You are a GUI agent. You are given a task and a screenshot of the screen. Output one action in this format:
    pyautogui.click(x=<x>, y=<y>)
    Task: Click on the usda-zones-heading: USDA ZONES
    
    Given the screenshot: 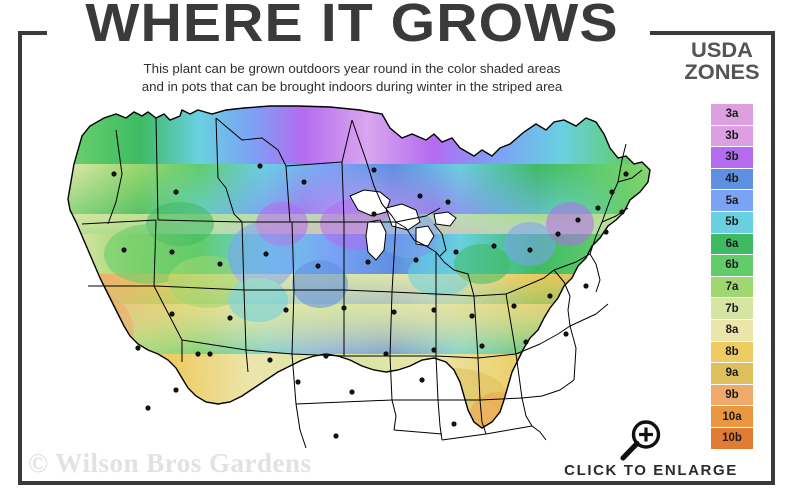 What is the action you would take?
    pyautogui.click(x=722, y=62)
    